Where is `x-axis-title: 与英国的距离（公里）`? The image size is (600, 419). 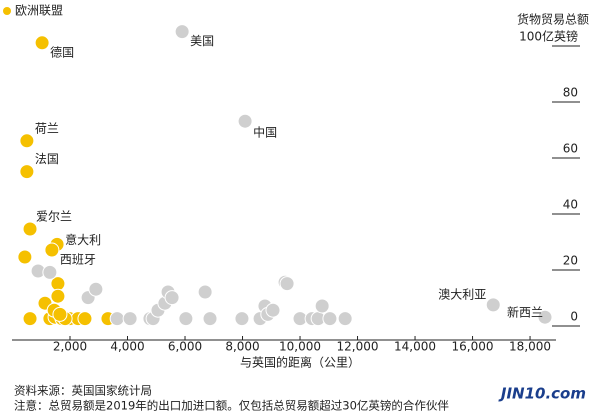
x-axis-title: 与英国的距离（公里） is located at coordinates (300, 362).